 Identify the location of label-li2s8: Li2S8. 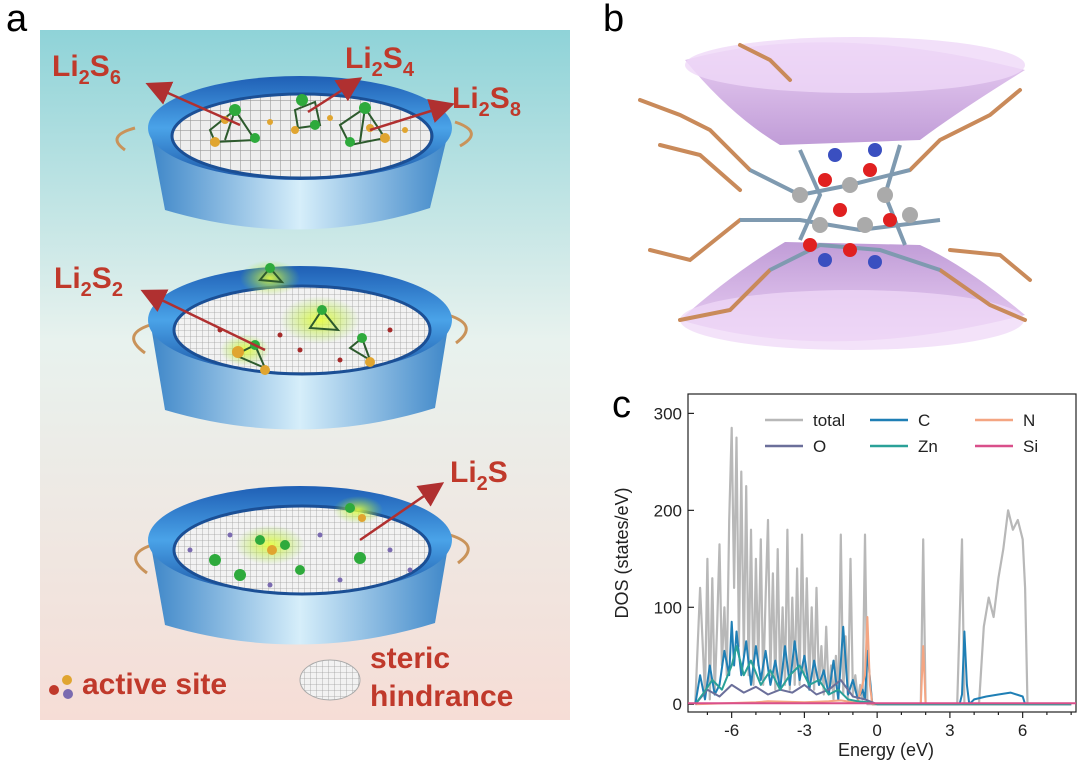
(486, 101).